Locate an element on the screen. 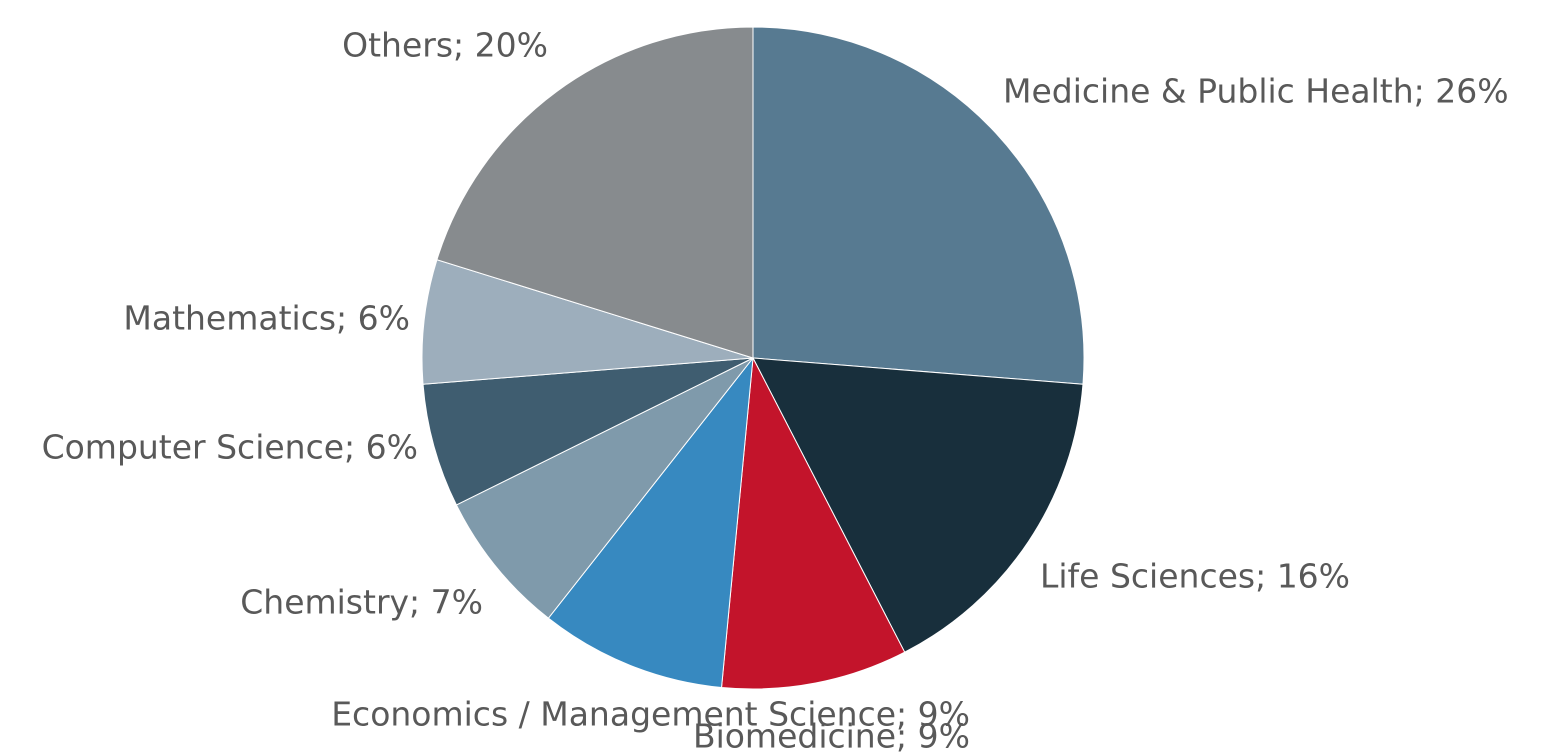 The height and width of the screenshot is (753, 1555). slice-label: Medicine & Public Health; 26% is located at coordinates (1256, 91).